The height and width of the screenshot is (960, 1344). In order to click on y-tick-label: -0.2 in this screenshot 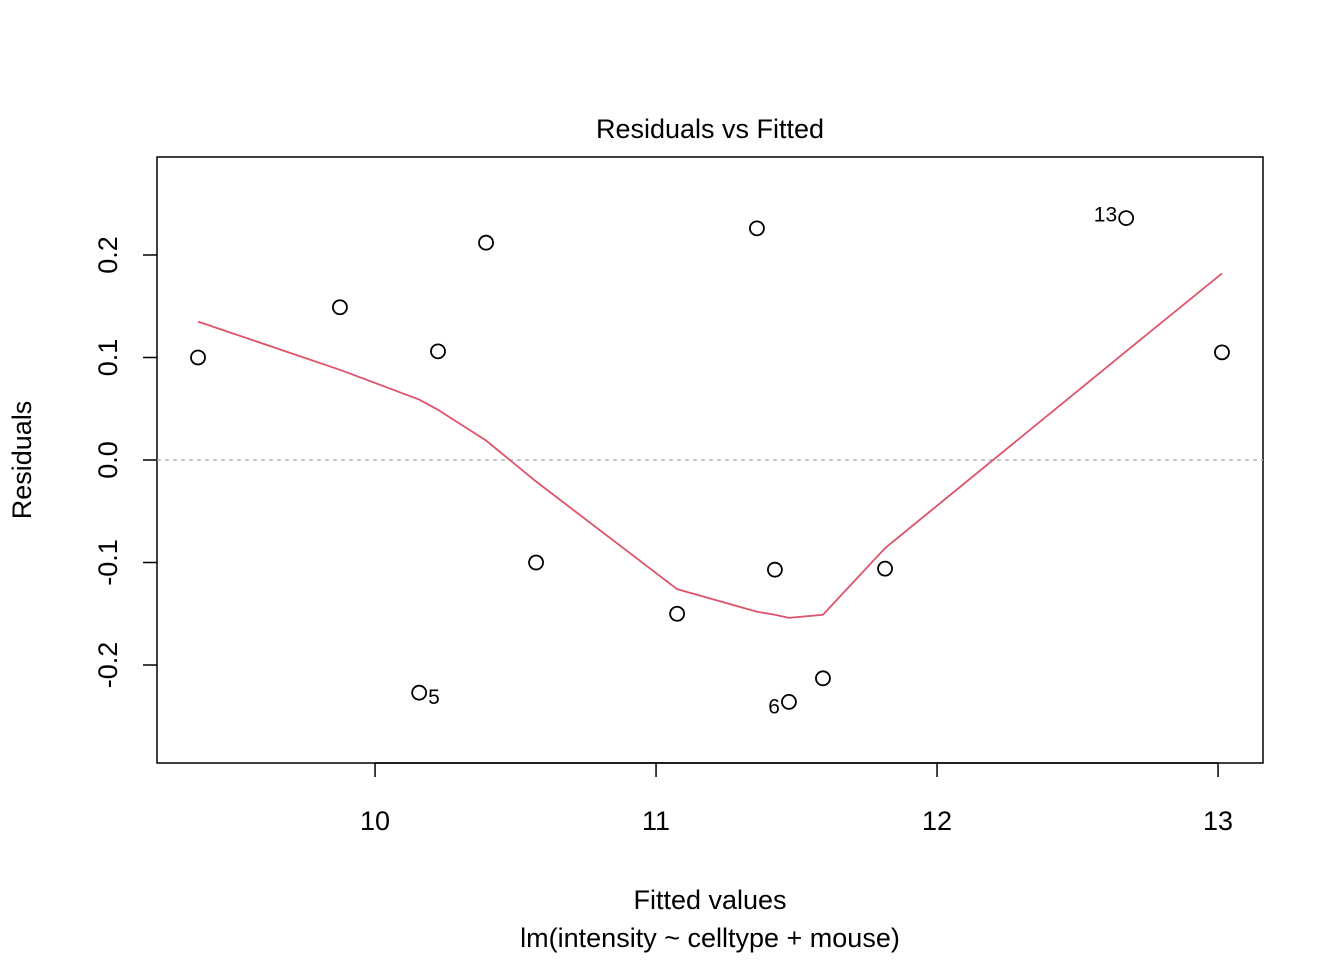, I will do `click(108, 665)`.